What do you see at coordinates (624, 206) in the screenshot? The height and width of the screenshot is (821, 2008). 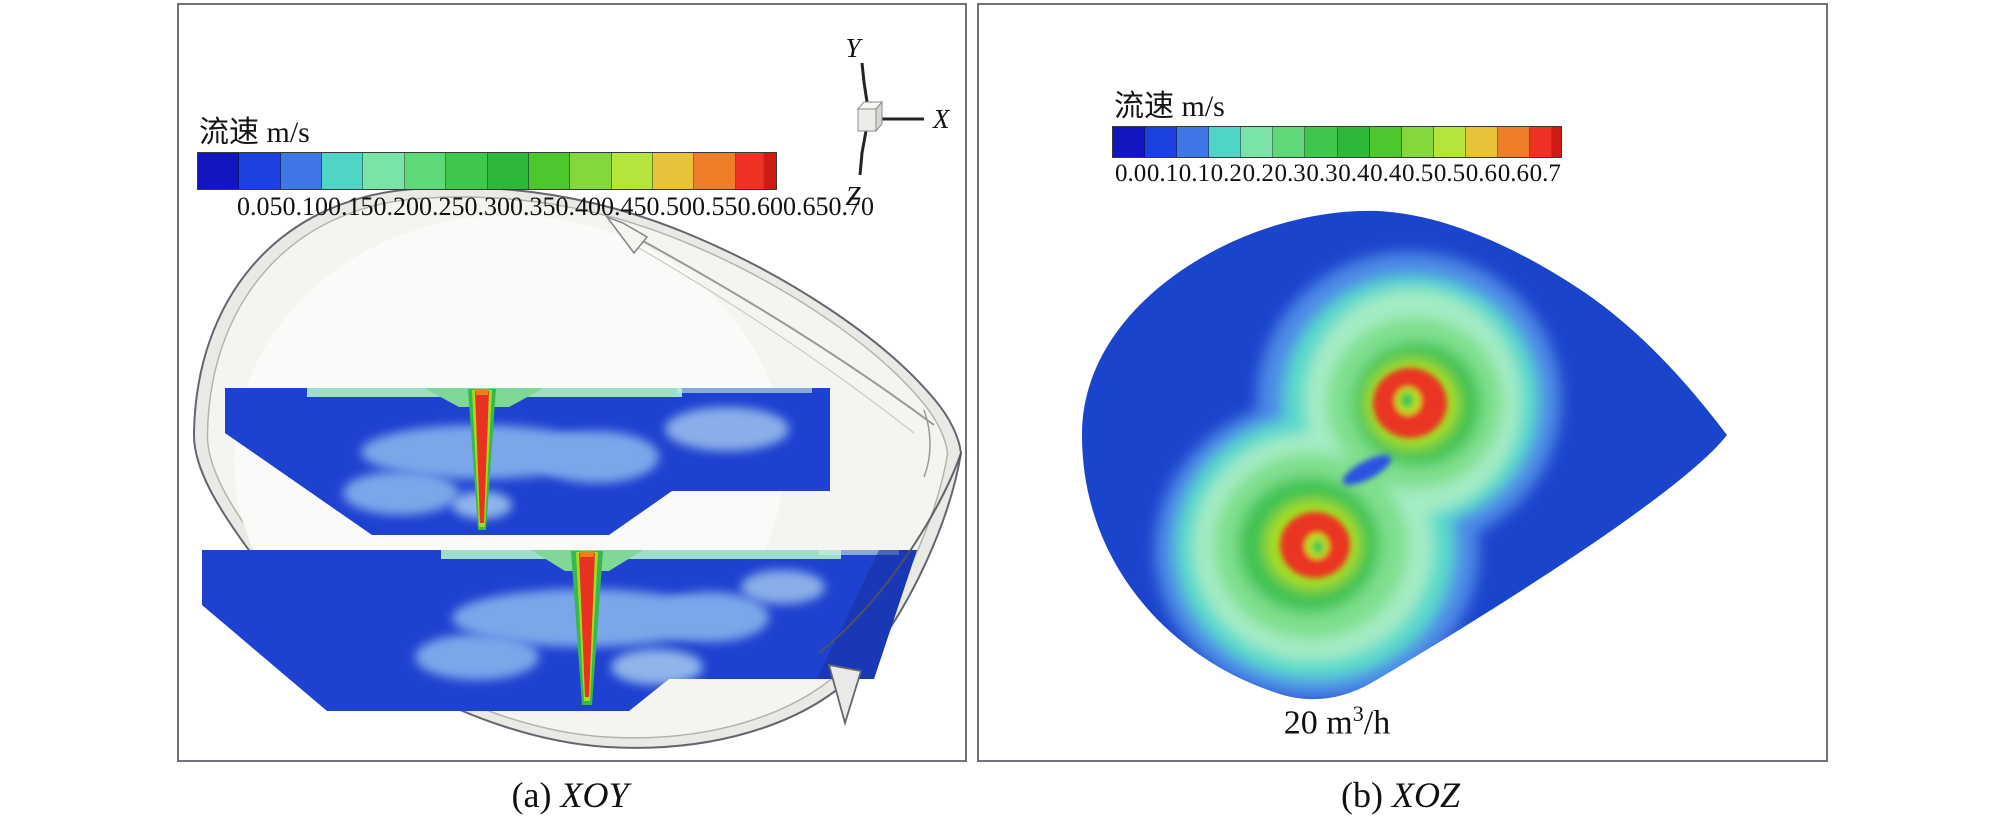 I see `colorbar-tick: 0.45` at bounding box center [624, 206].